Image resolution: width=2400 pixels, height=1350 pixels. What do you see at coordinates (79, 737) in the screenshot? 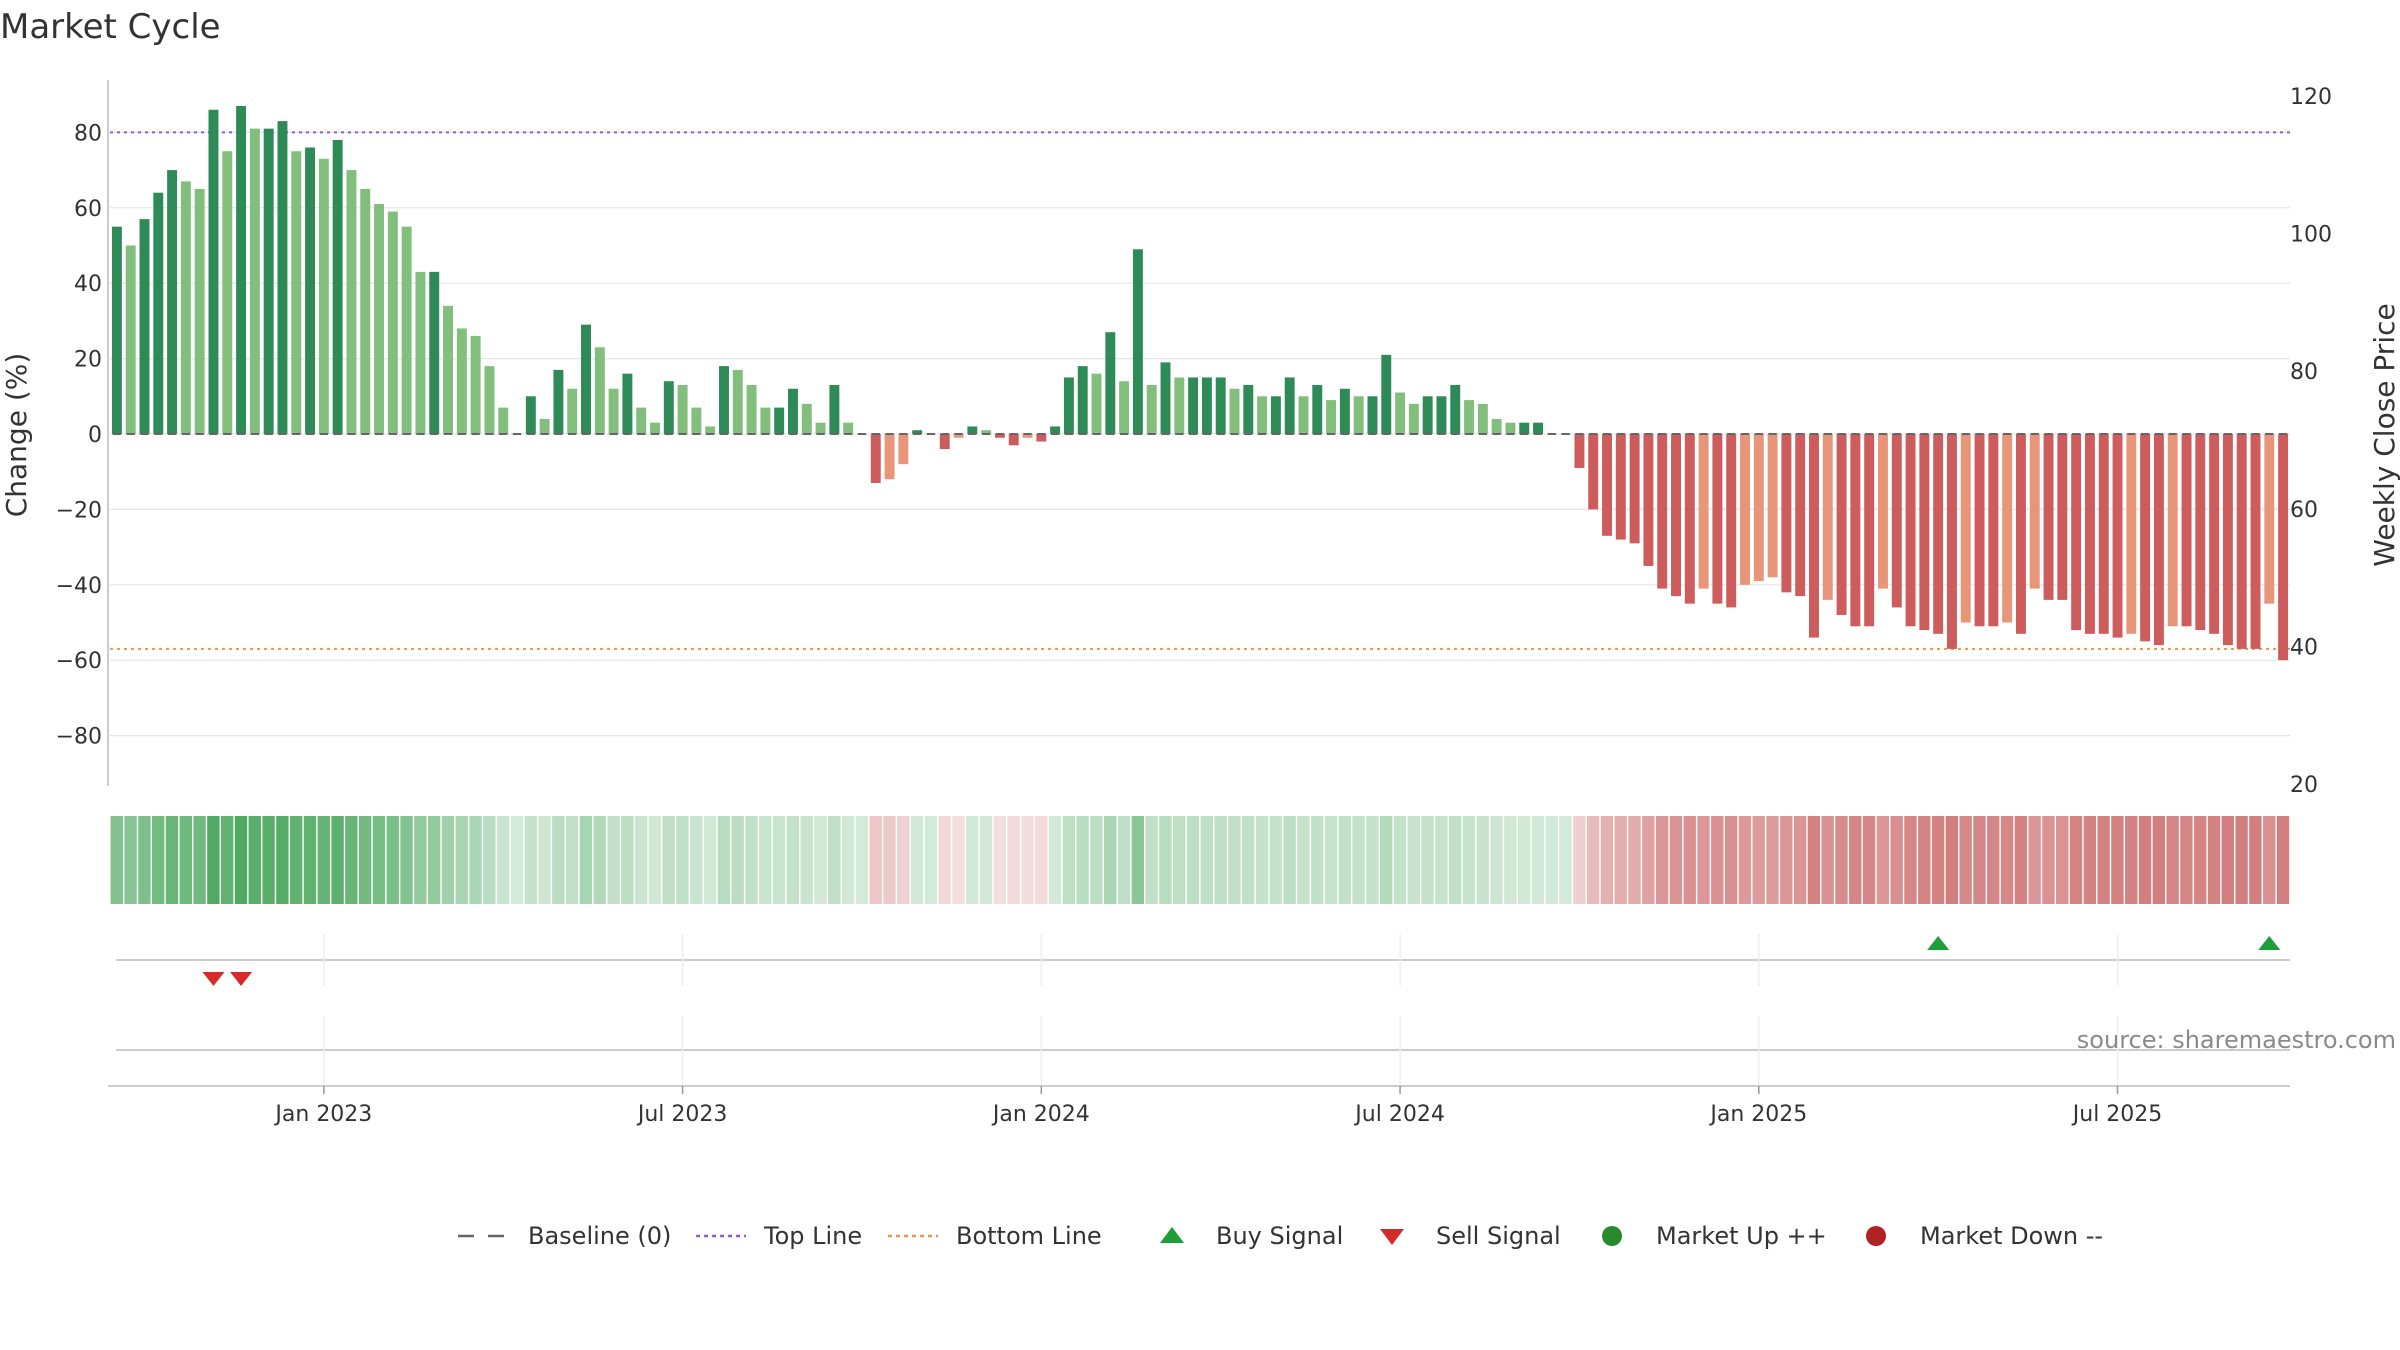
I see `y-tick-label: −80` at bounding box center [79, 737].